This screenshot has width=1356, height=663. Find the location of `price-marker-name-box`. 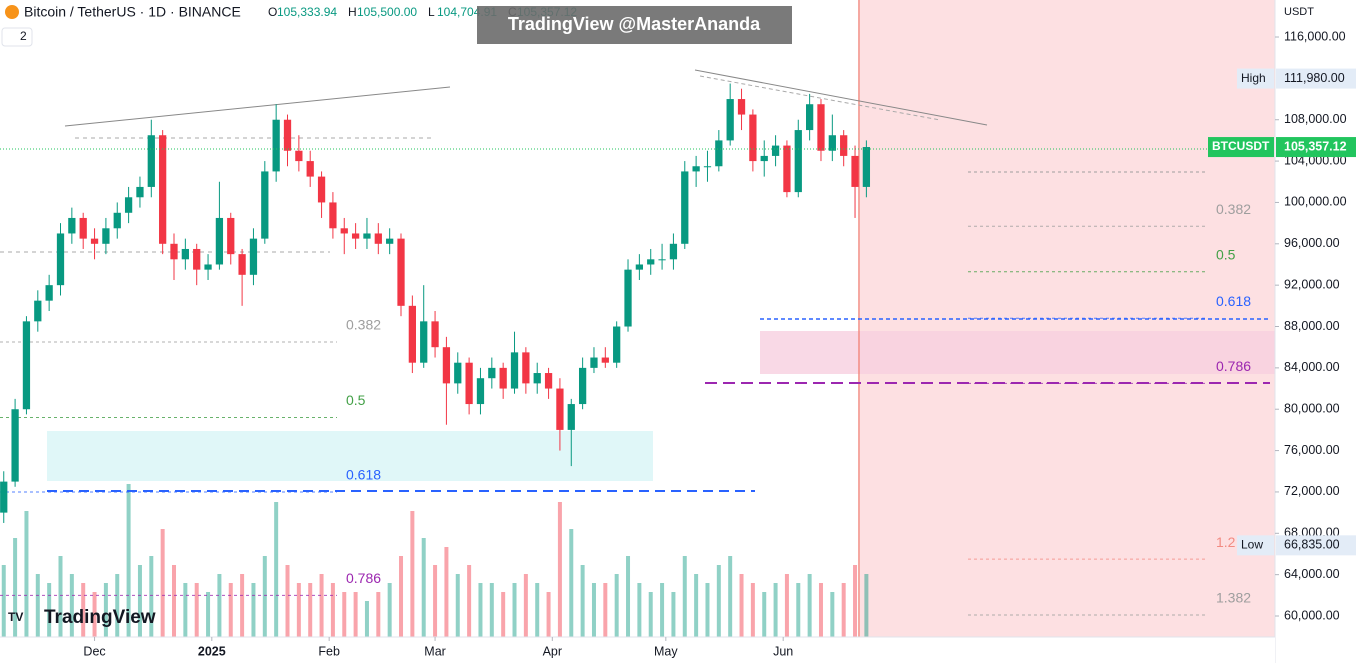

price-marker-name-box is located at coordinates (1241, 147).